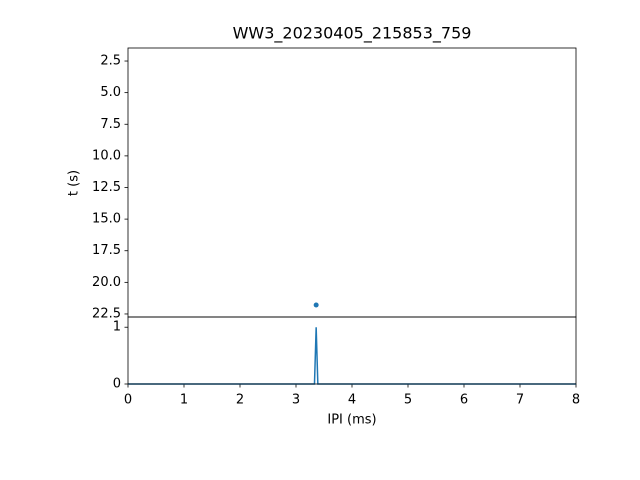 Image resolution: width=640 pixels, height=480 pixels. Describe the element at coordinates (408, 400) in the screenshot. I see `x-tick-label: 5` at that location.